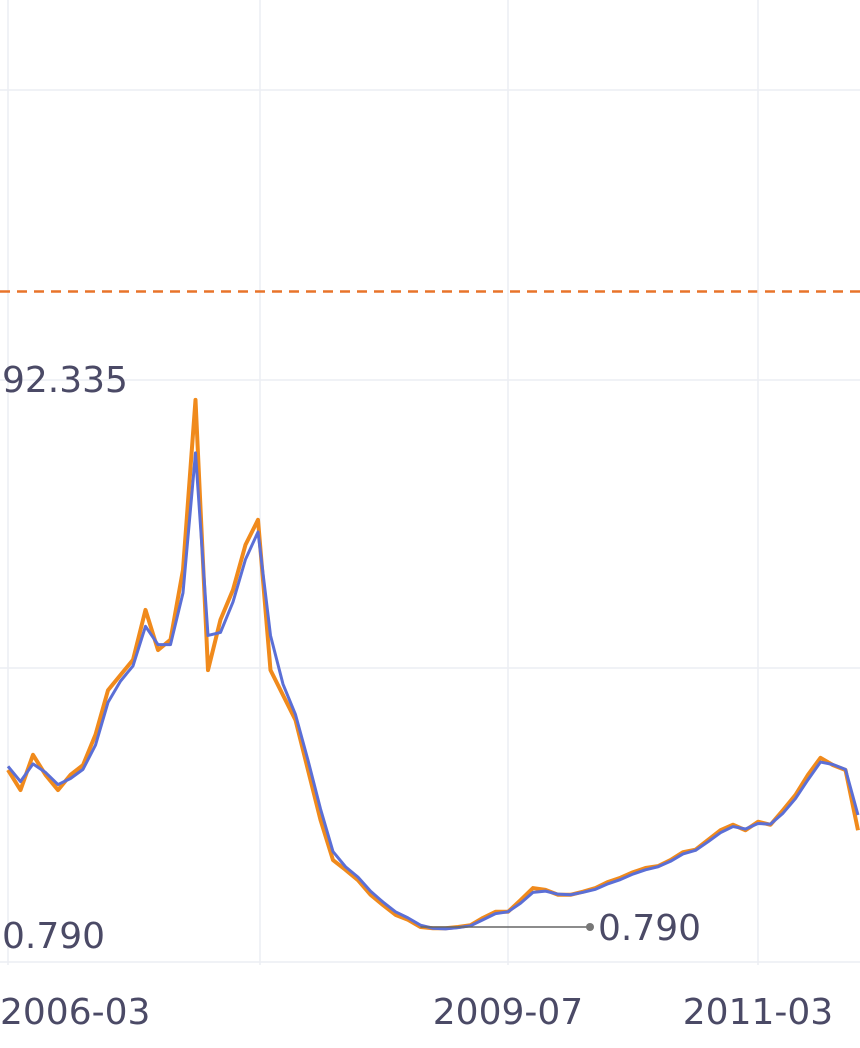 The image size is (860, 1048). I want to click on min-label: 0.790, so click(53, 936).